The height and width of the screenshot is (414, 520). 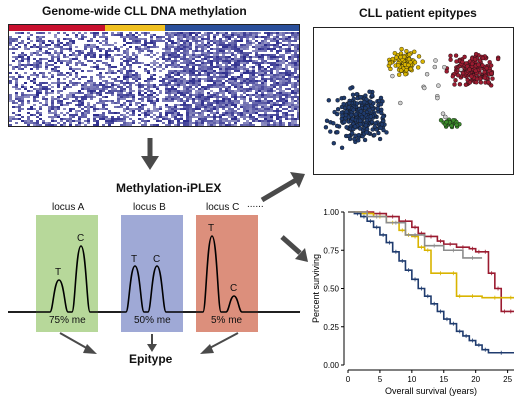 What do you see at coordinates (128, 289) in the screenshot?
I see `locus-b-peaks` at bounding box center [128, 289].